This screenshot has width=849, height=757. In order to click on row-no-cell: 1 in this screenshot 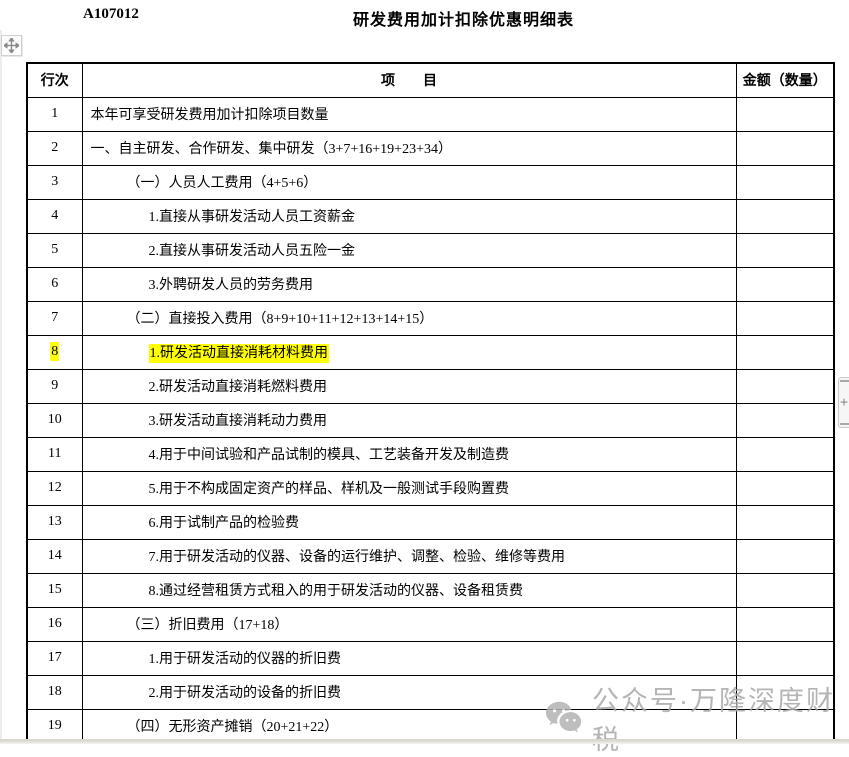, I will do `click(54, 114)`.